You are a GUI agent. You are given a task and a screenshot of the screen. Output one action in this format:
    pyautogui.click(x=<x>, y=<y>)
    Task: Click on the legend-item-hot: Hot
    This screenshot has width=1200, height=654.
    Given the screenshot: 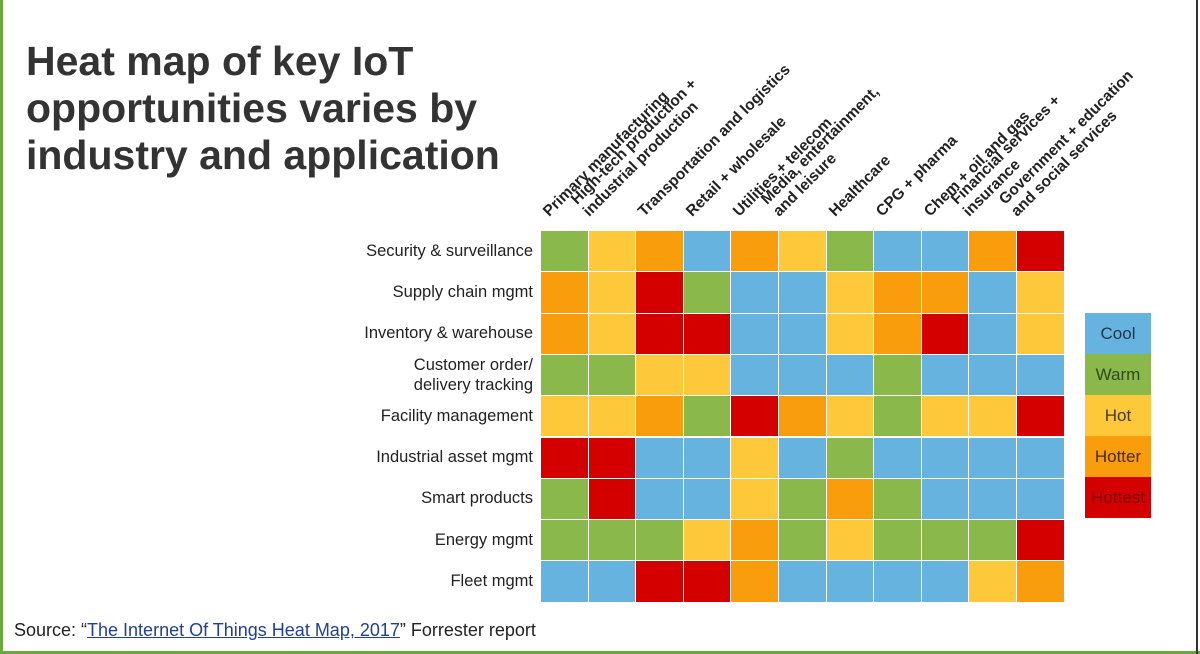 What is the action you would take?
    pyautogui.click(x=1118, y=415)
    